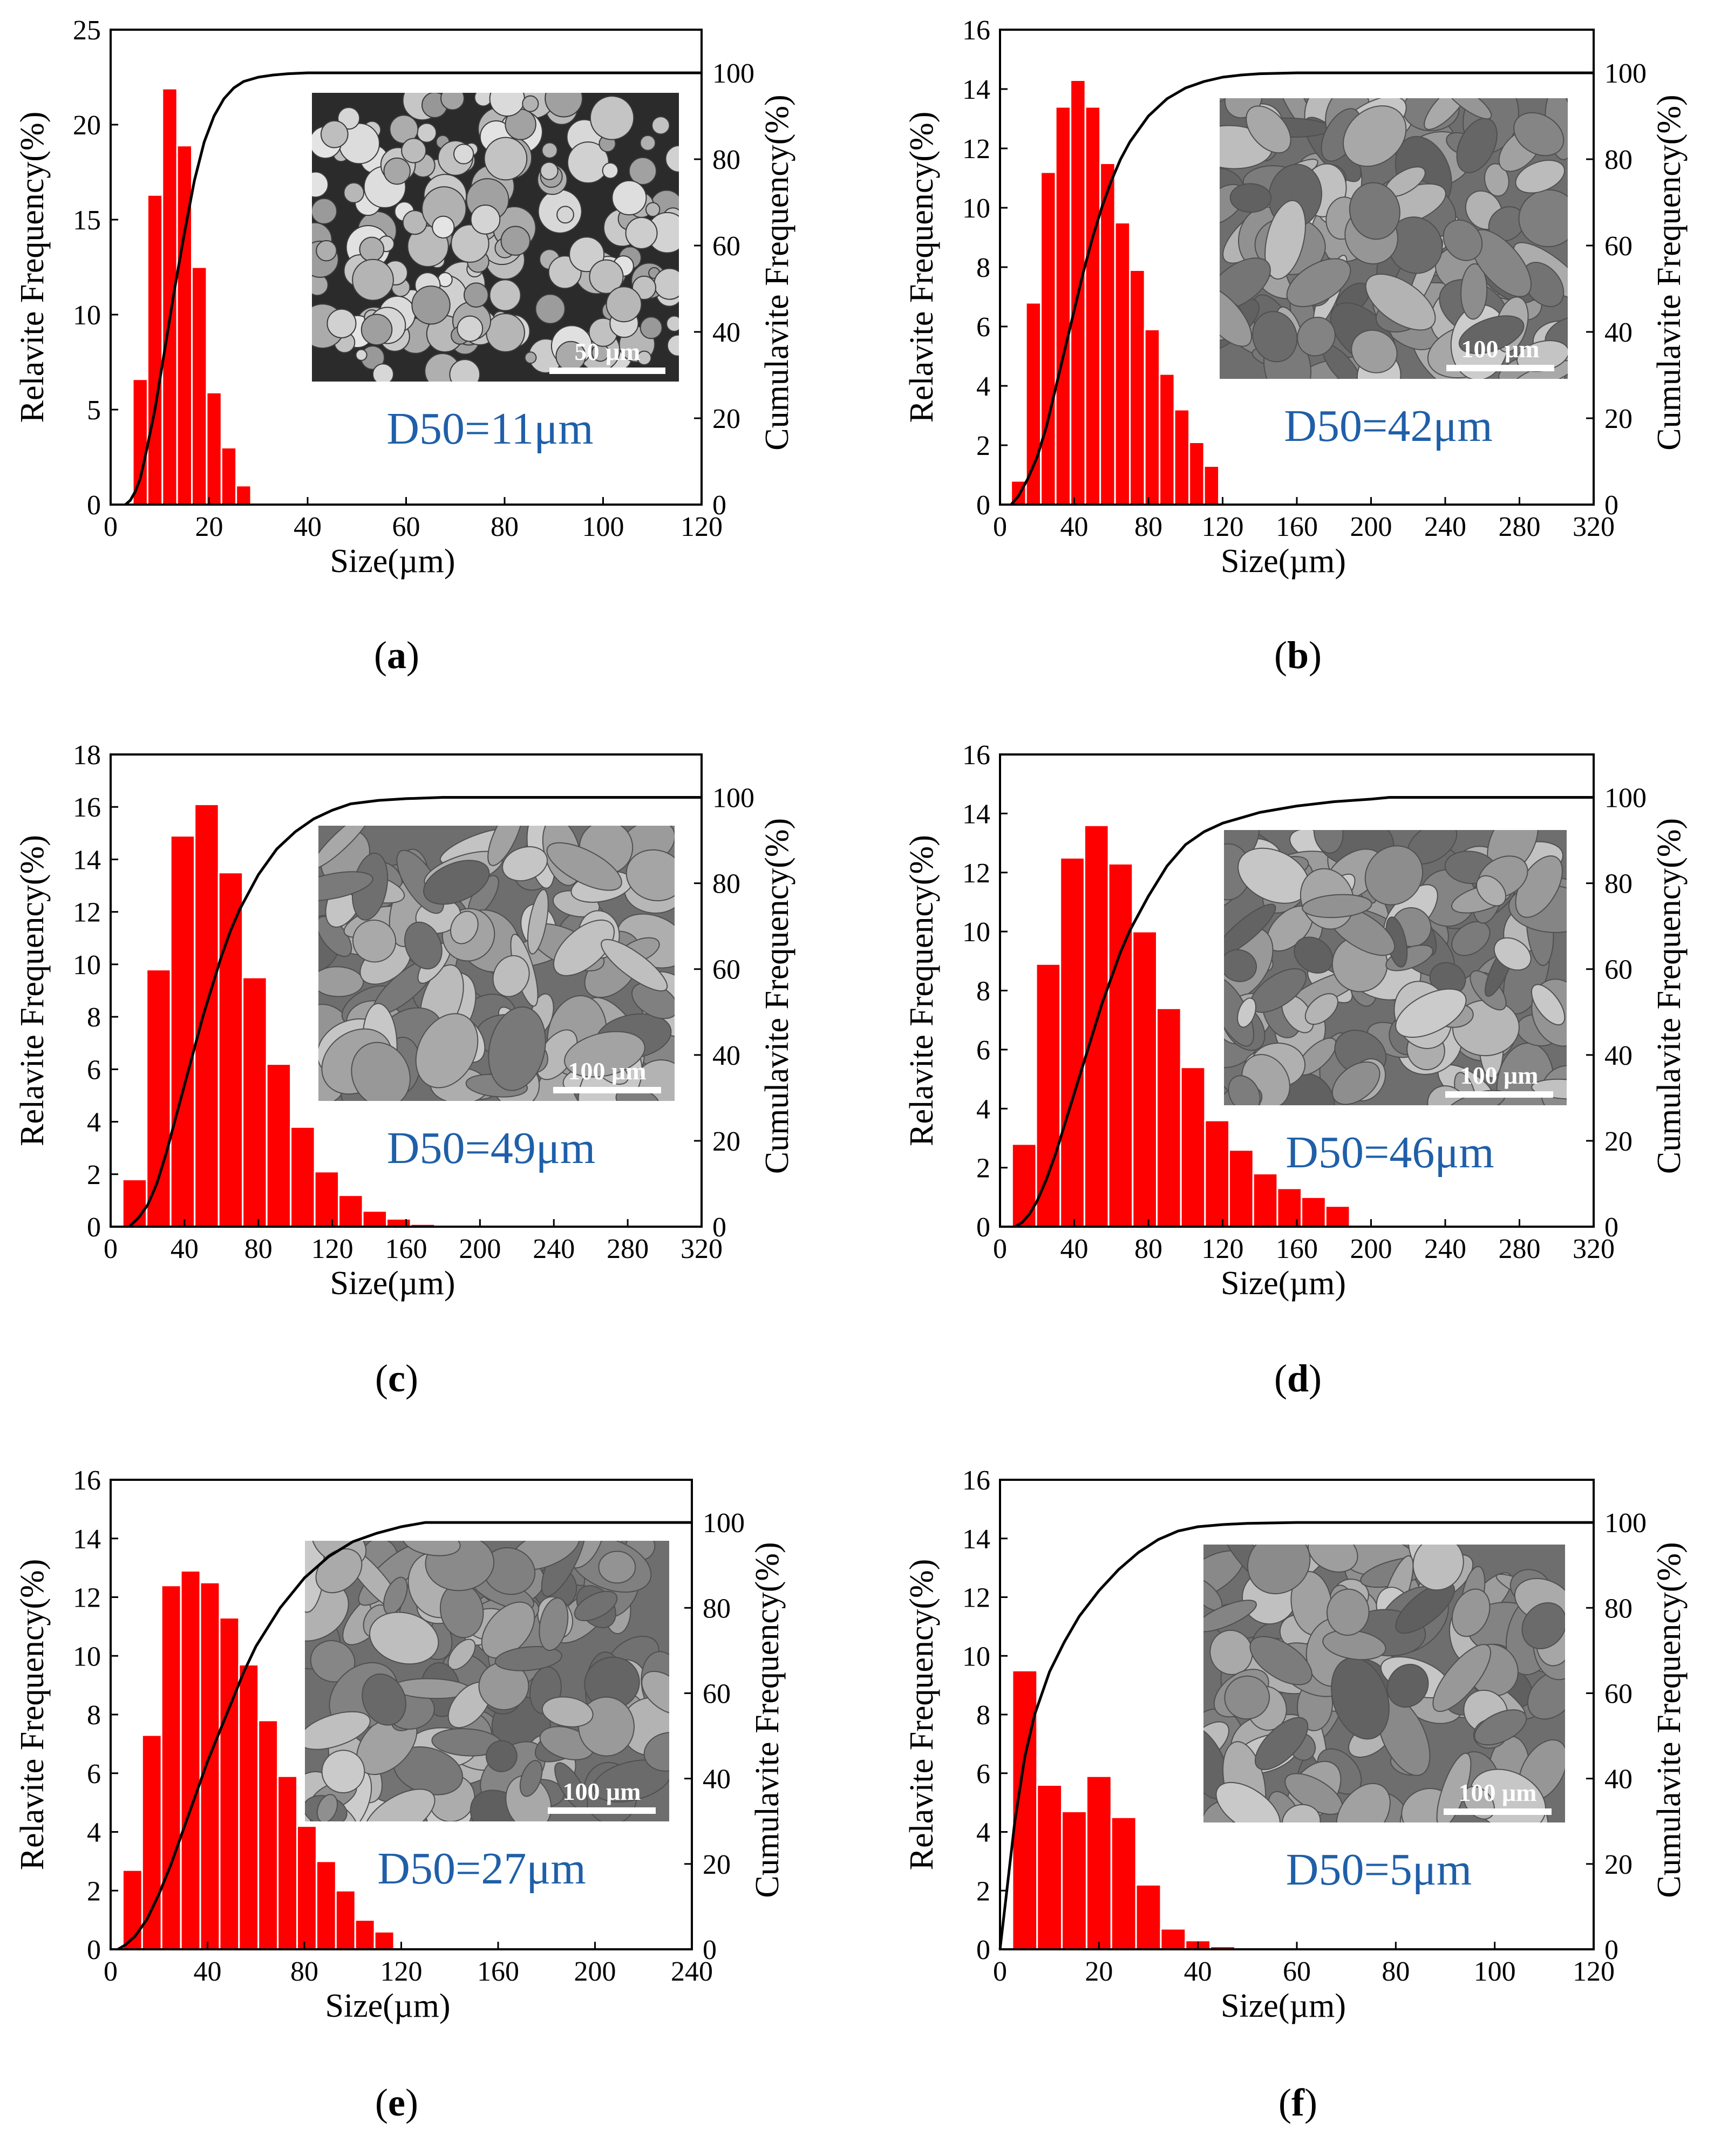 This screenshot has width=1714, height=2156. What do you see at coordinates (1520, 527) in the screenshot?
I see `x-tick-label: 280` at bounding box center [1520, 527].